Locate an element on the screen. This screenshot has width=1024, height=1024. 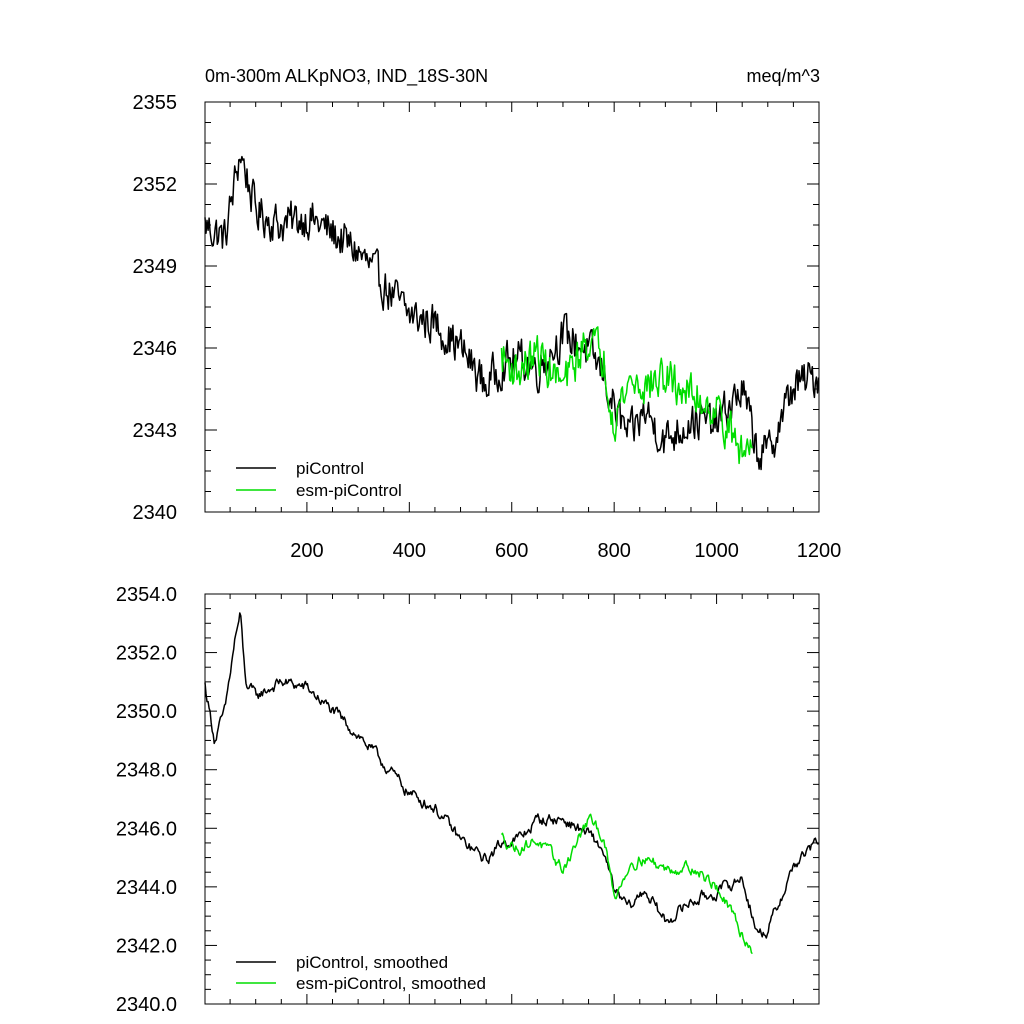
legend: piControl esm-piControl is located at coordinates (319, 479).